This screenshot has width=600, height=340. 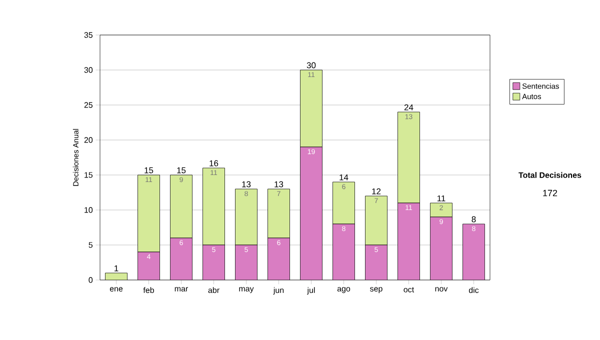 I want to click on x-tick-label: oct, so click(x=409, y=289).